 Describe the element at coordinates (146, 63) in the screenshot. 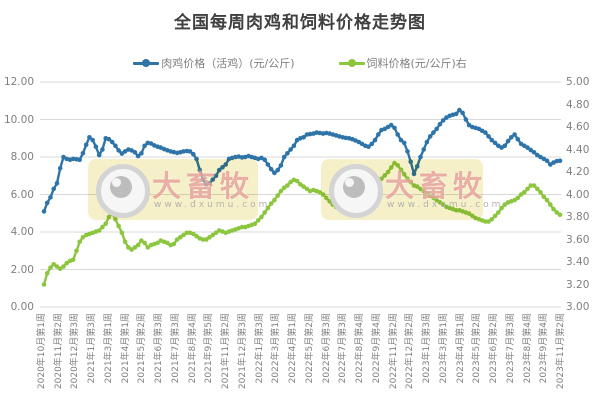

I see `broiler-series-marker-icon` at that location.